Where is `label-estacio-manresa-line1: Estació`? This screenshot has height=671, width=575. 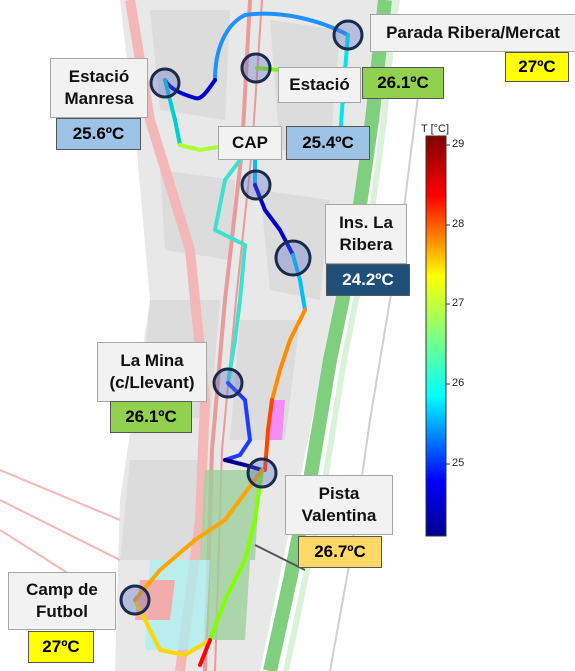
label-estacio-manresa-line1: Estació is located at coordinates (99, 76).